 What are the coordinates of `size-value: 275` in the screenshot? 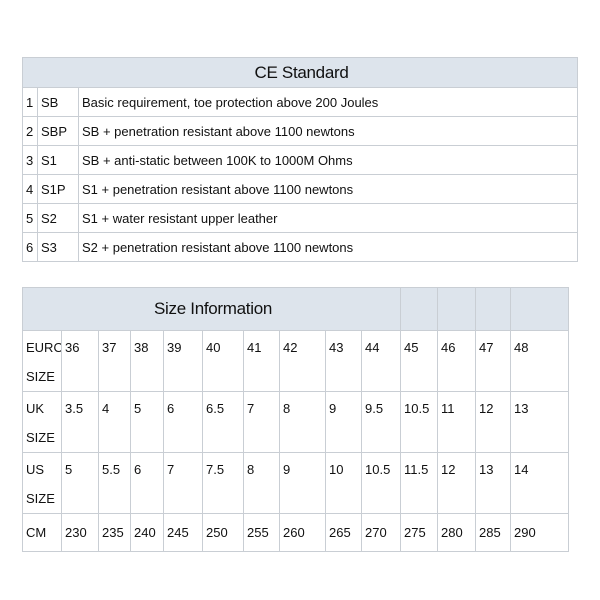 It's located at (419, 532).